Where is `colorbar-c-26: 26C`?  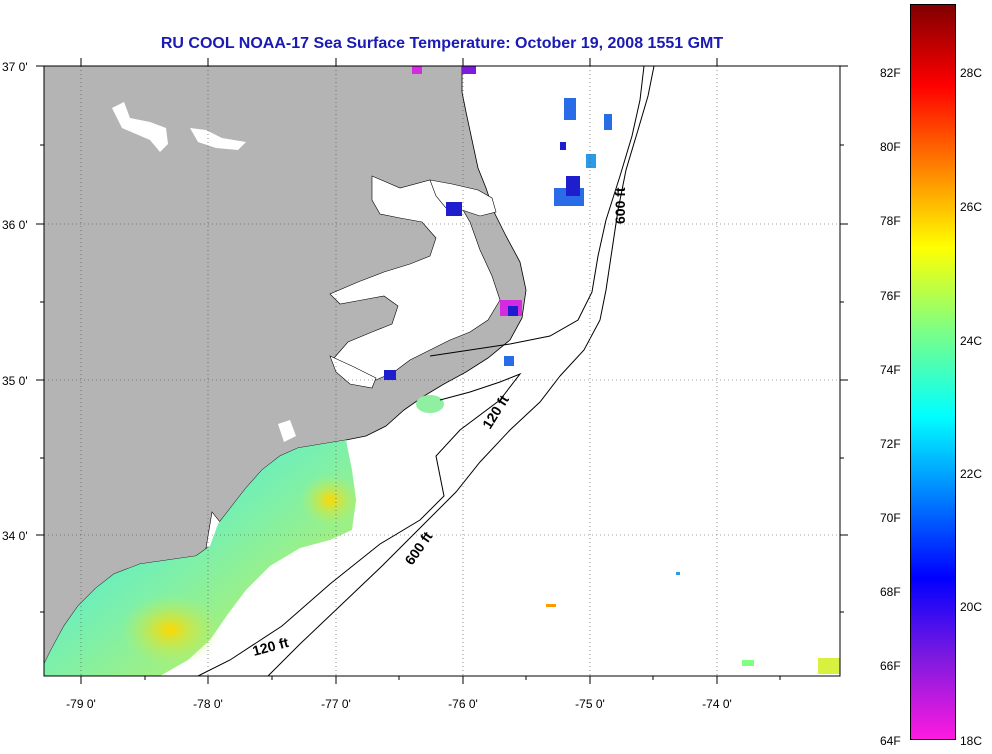
colorbar-c-26: 26C is located at coordinates (971, 207).